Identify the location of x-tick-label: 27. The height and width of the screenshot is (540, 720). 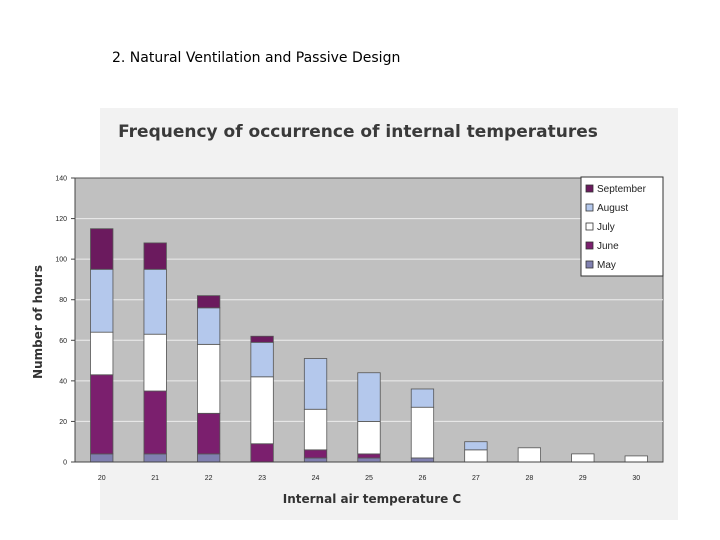
(476, 478).